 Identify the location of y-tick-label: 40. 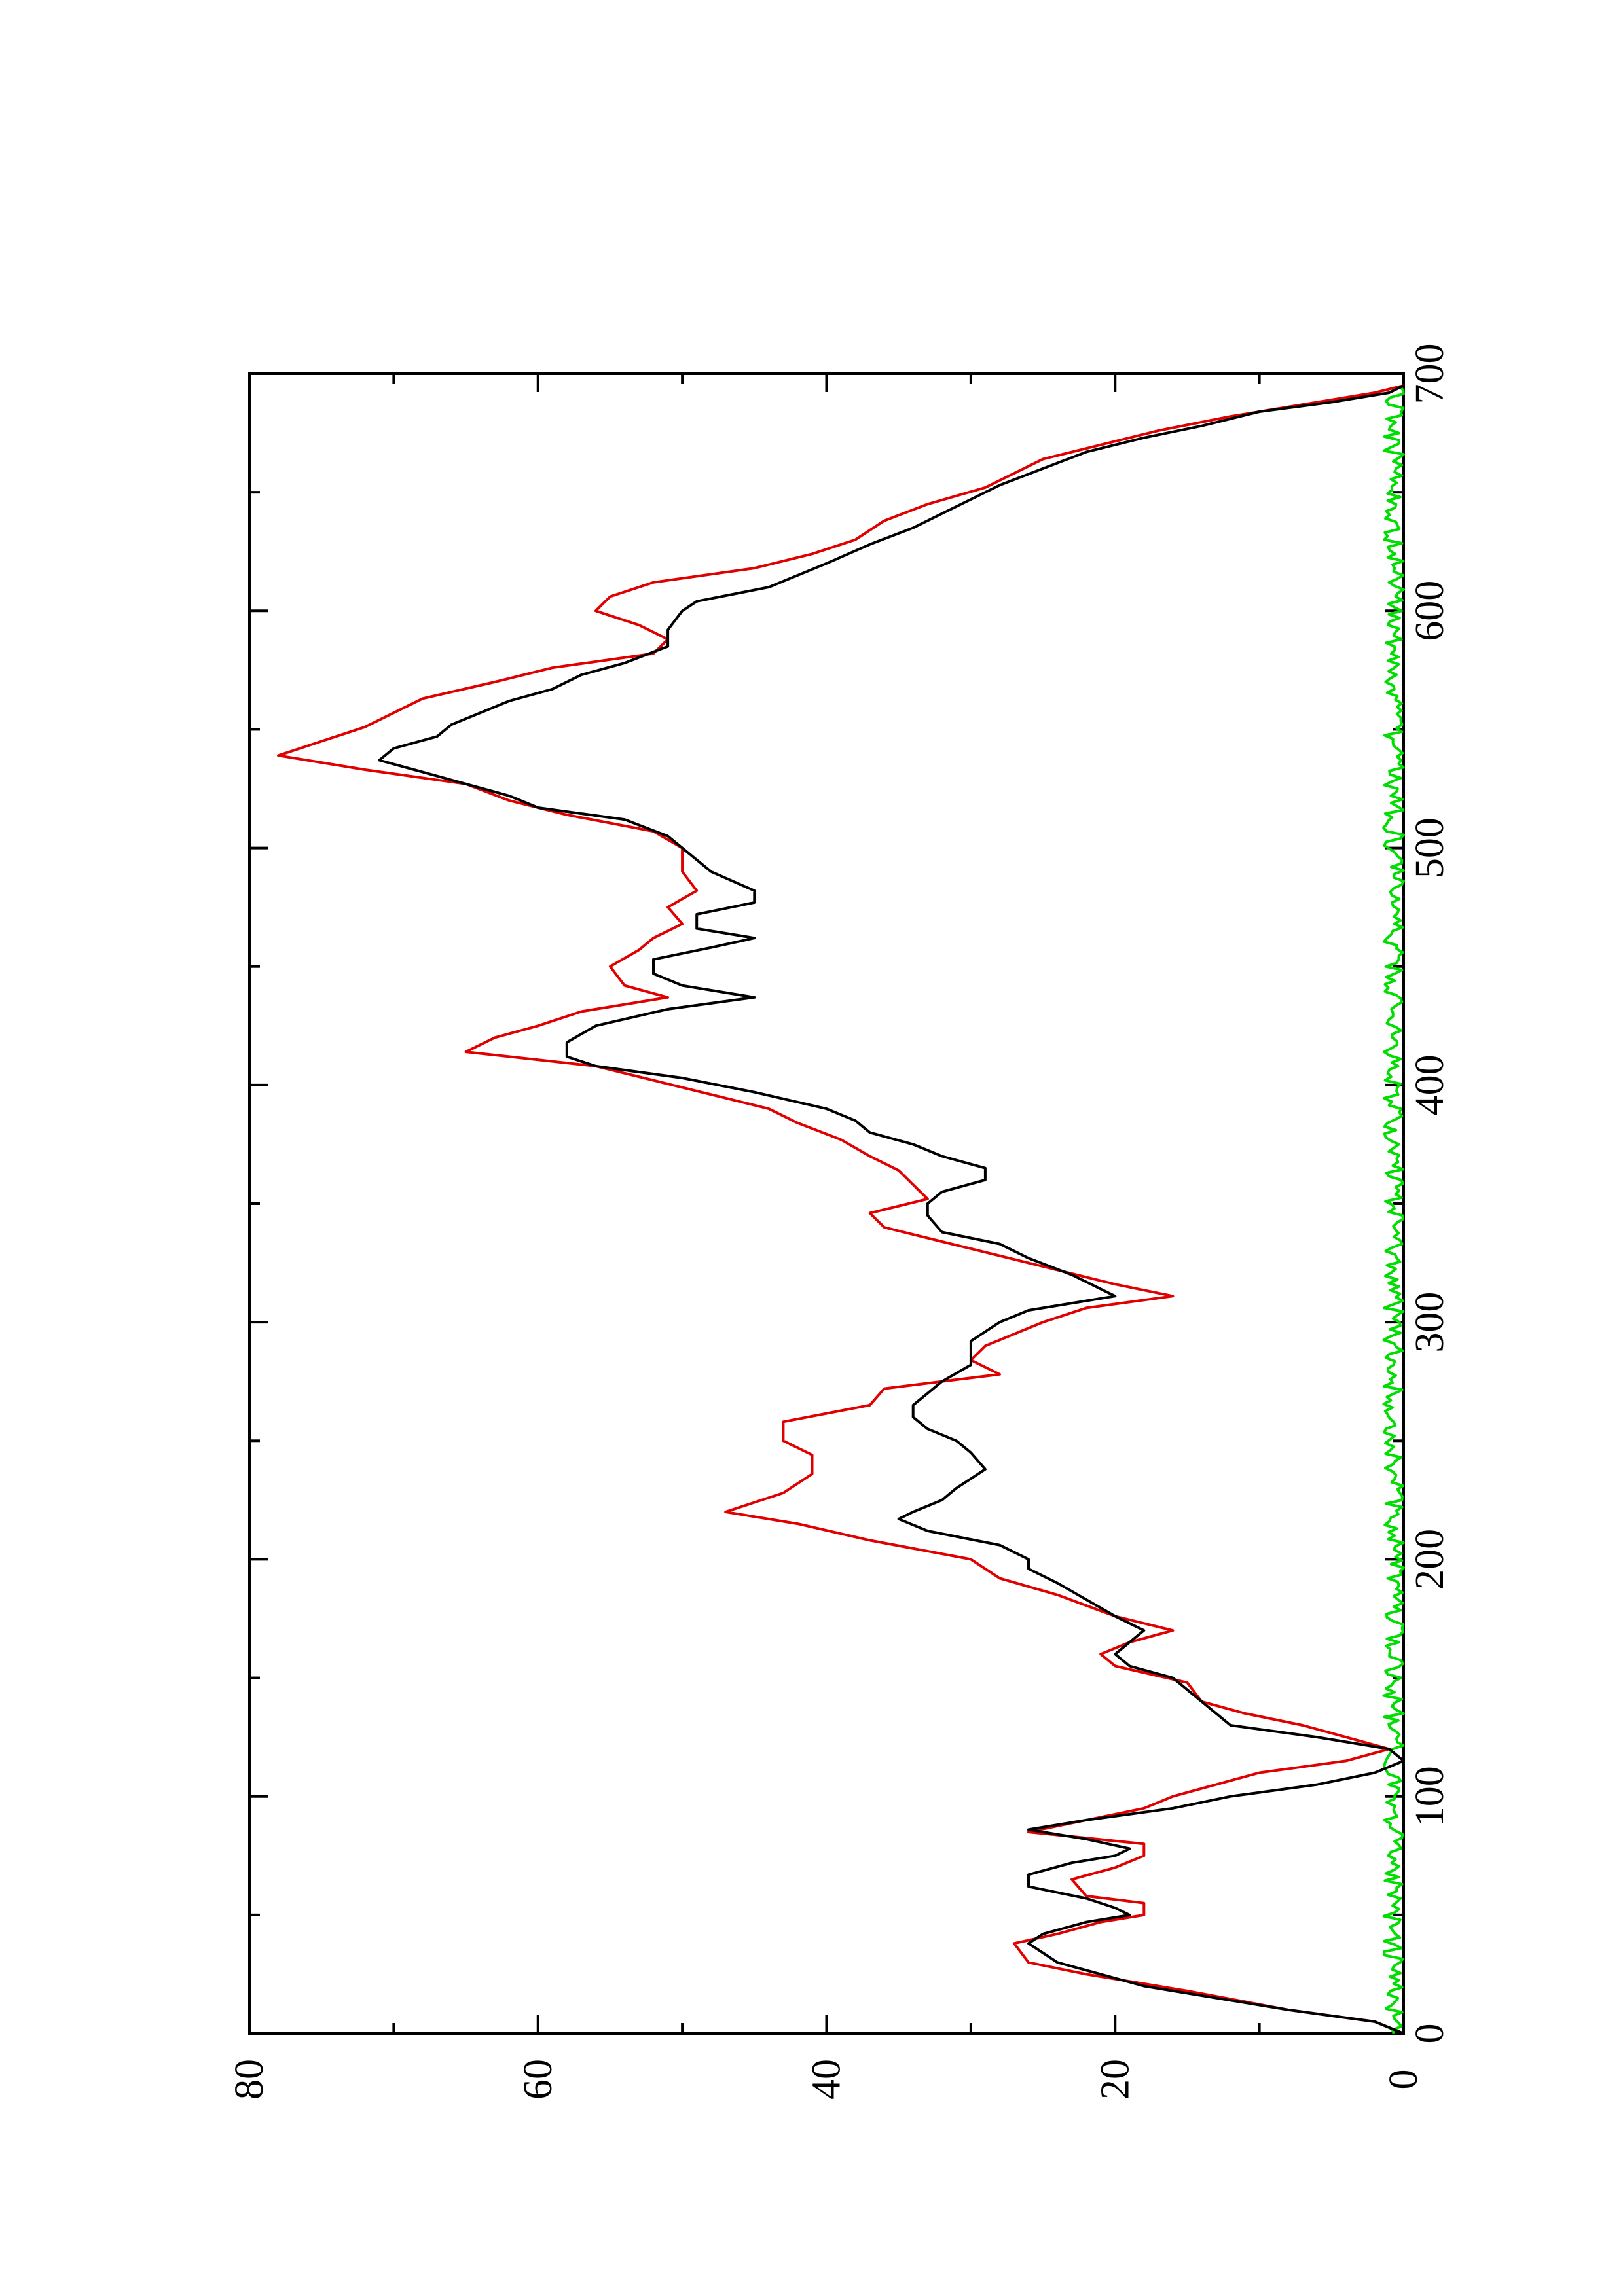
(827, 2079).